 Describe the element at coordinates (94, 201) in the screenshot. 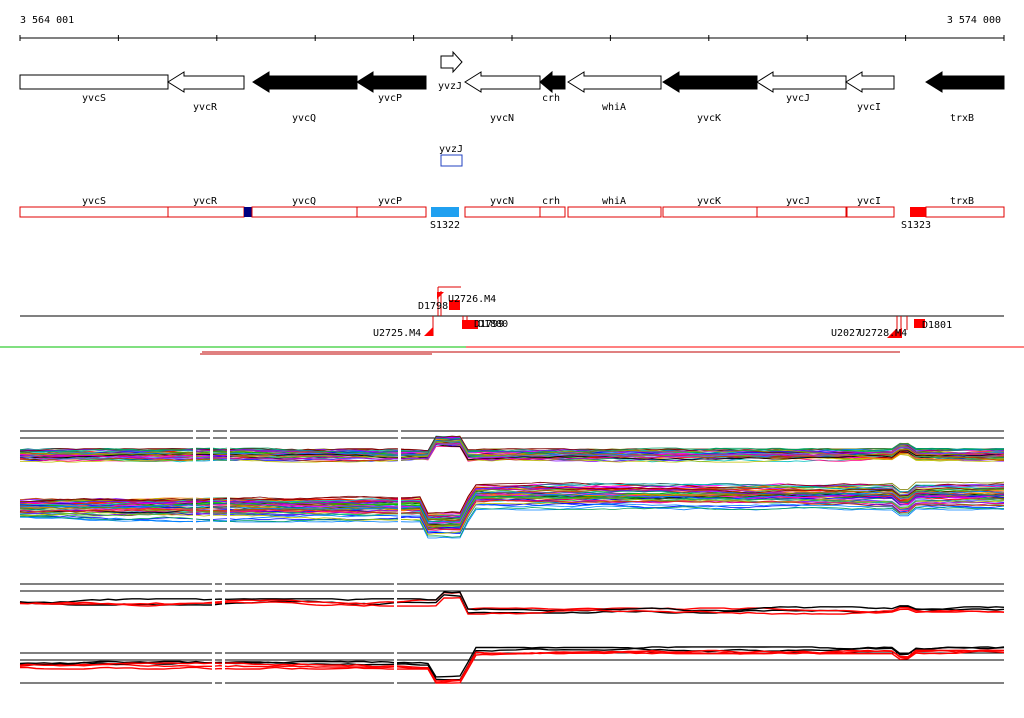

I see `segment-label: yvcS` at that location.